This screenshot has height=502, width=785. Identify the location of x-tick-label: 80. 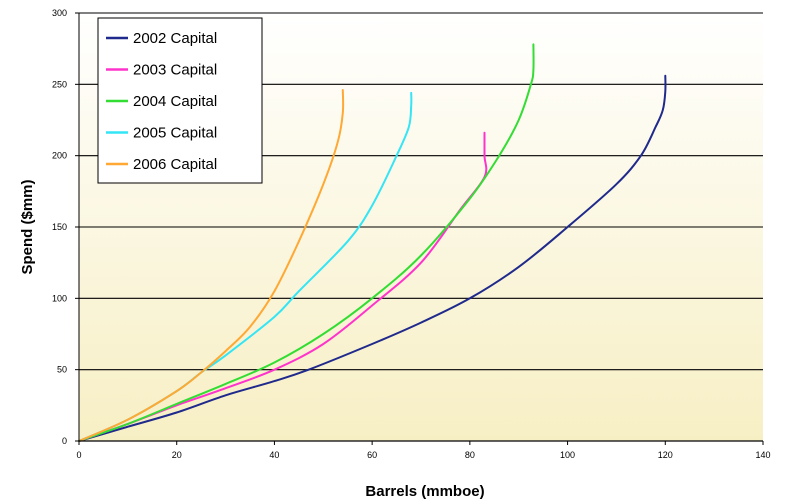
(470, 455).